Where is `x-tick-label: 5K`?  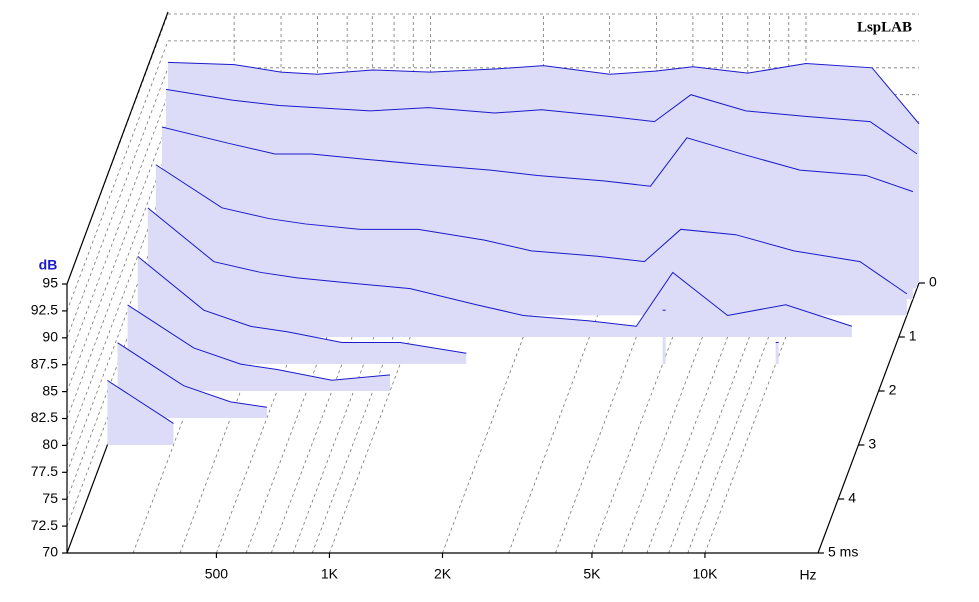 x-tick-label: 5K is located at coordinates (592, 574).